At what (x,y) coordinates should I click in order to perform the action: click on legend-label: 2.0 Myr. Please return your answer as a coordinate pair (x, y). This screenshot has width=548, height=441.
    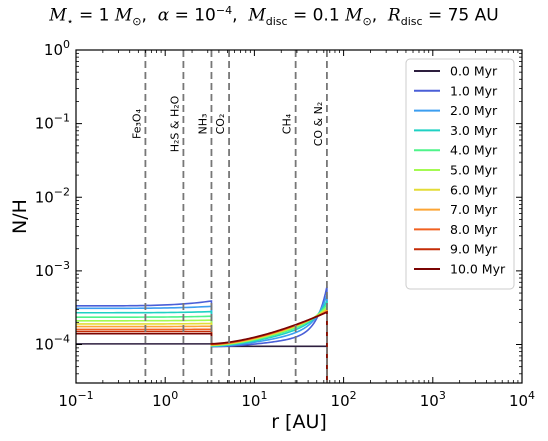
    Looking at the image, I should click on (474, 110).